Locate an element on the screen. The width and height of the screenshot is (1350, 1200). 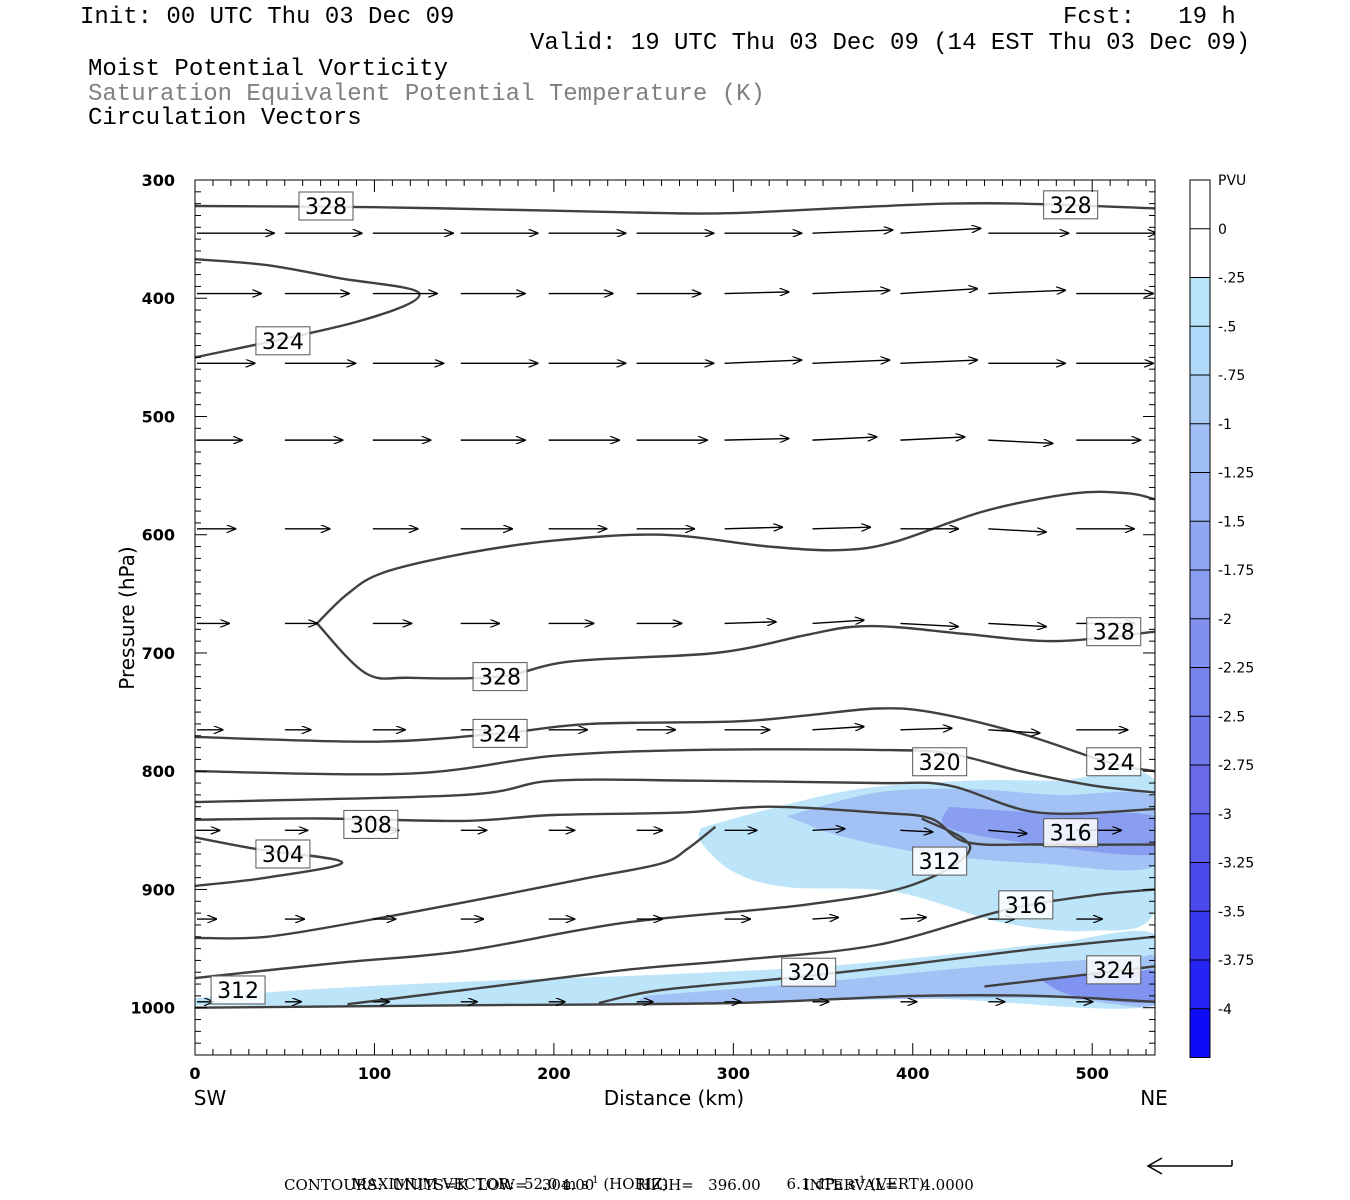
contour-label: 316 is located at coordinates (1026, 906).